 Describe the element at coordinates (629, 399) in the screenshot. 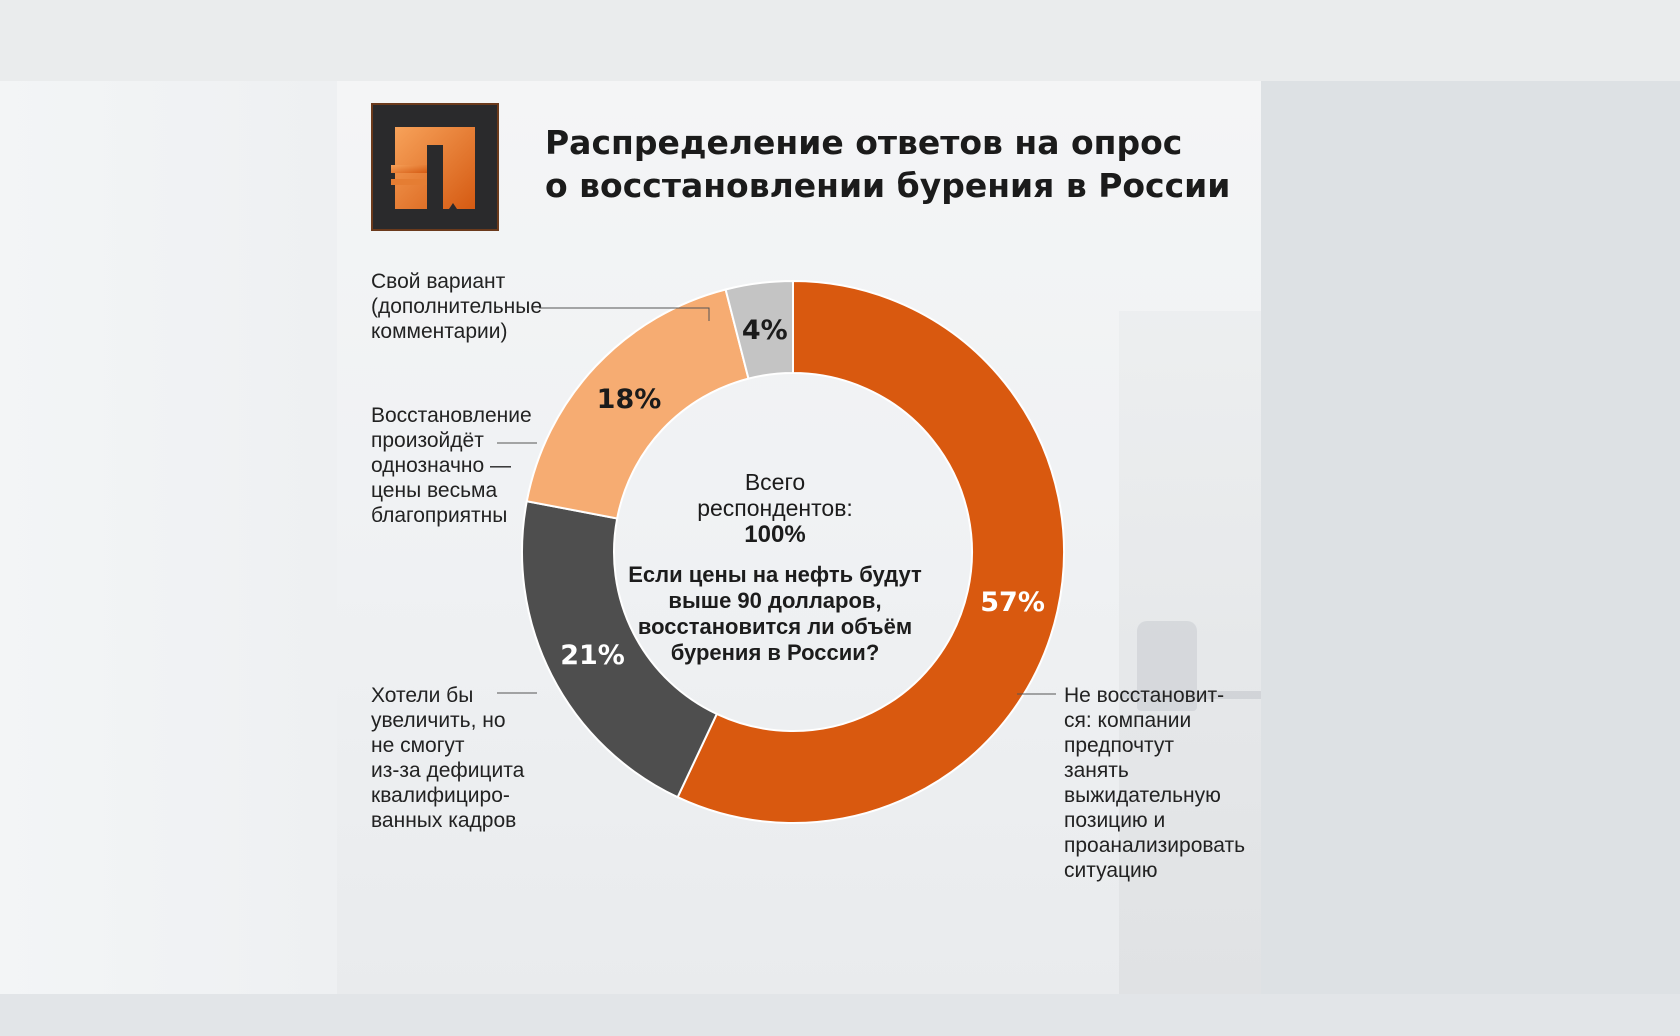

I see `value-label-recovery-certain: 18%` at that location.